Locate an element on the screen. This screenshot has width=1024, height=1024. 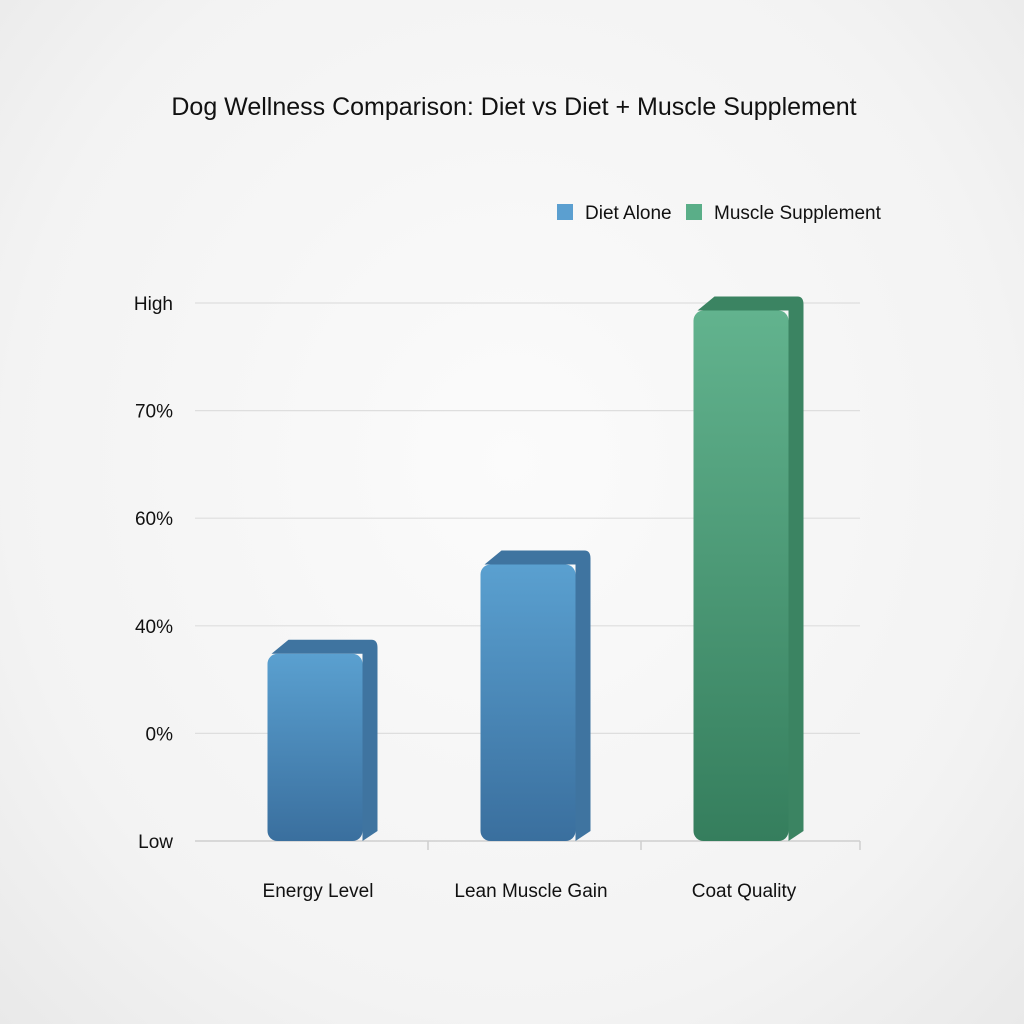
legend: Diet Alone Muscle Supplement is located at coordinates (719, 213).